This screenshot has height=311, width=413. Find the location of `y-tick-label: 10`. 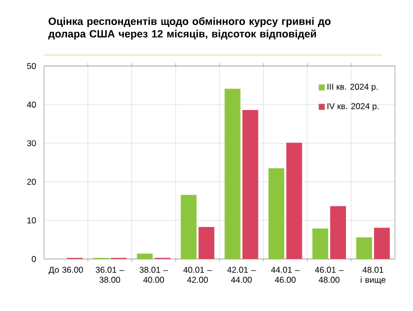

y-tick-label: 10 is located at coordinates (31, 220).